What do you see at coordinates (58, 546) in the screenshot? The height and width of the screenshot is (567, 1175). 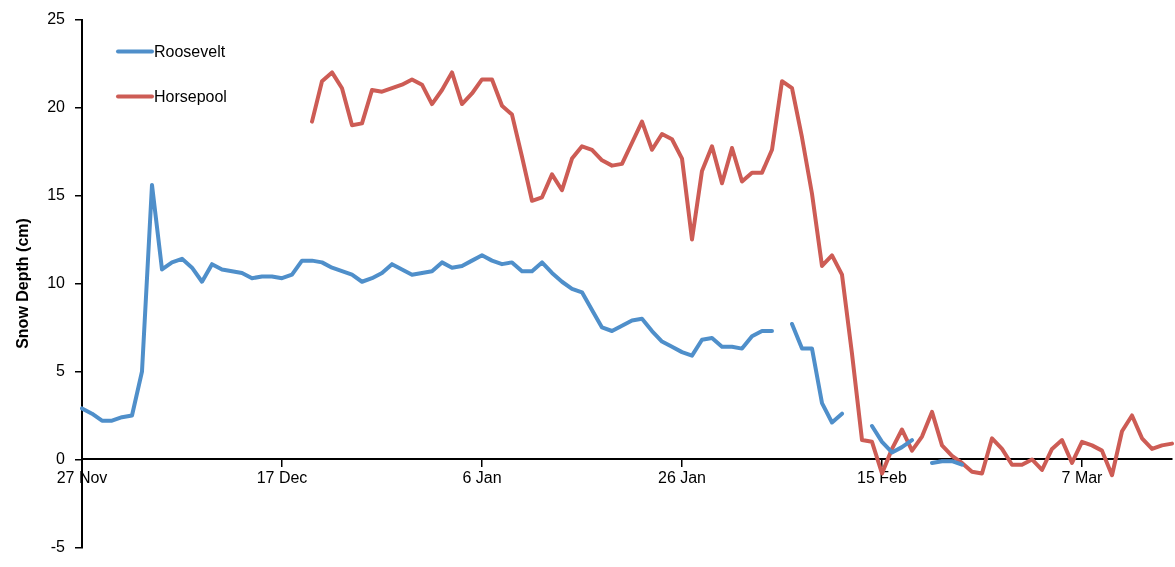 I see `y-tick-label: -5` at bounding box center [58, 546].